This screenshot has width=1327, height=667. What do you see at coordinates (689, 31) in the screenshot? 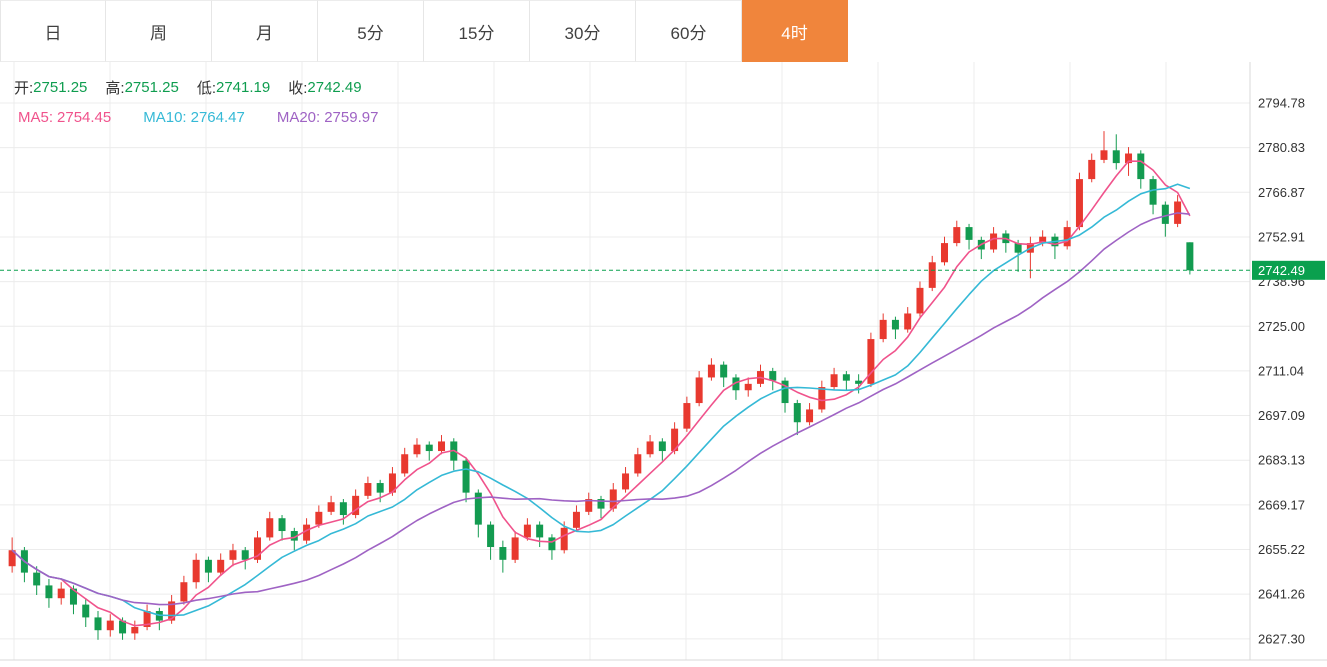
I see `tab-60min: 60分` at bounding box center [689, 31].